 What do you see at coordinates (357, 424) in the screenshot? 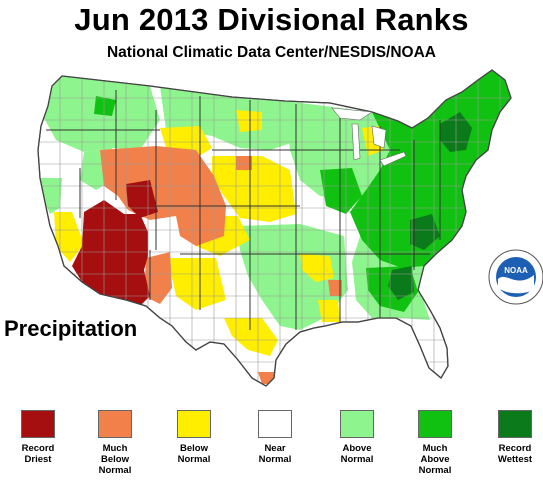
I see `legend-swatch-above` at bounding box center [357, 424].